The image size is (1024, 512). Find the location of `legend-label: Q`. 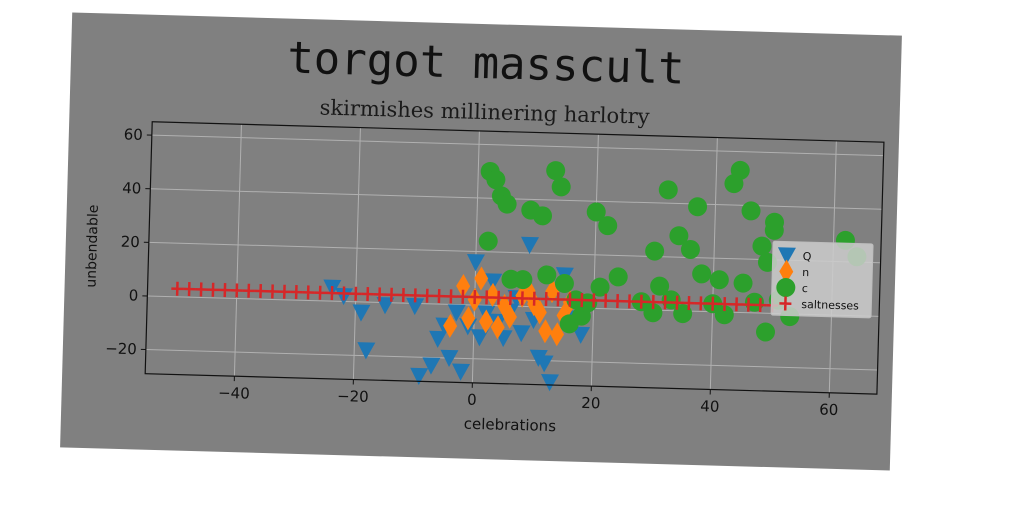

legend-label: Q is located at coordinates (807, 256).